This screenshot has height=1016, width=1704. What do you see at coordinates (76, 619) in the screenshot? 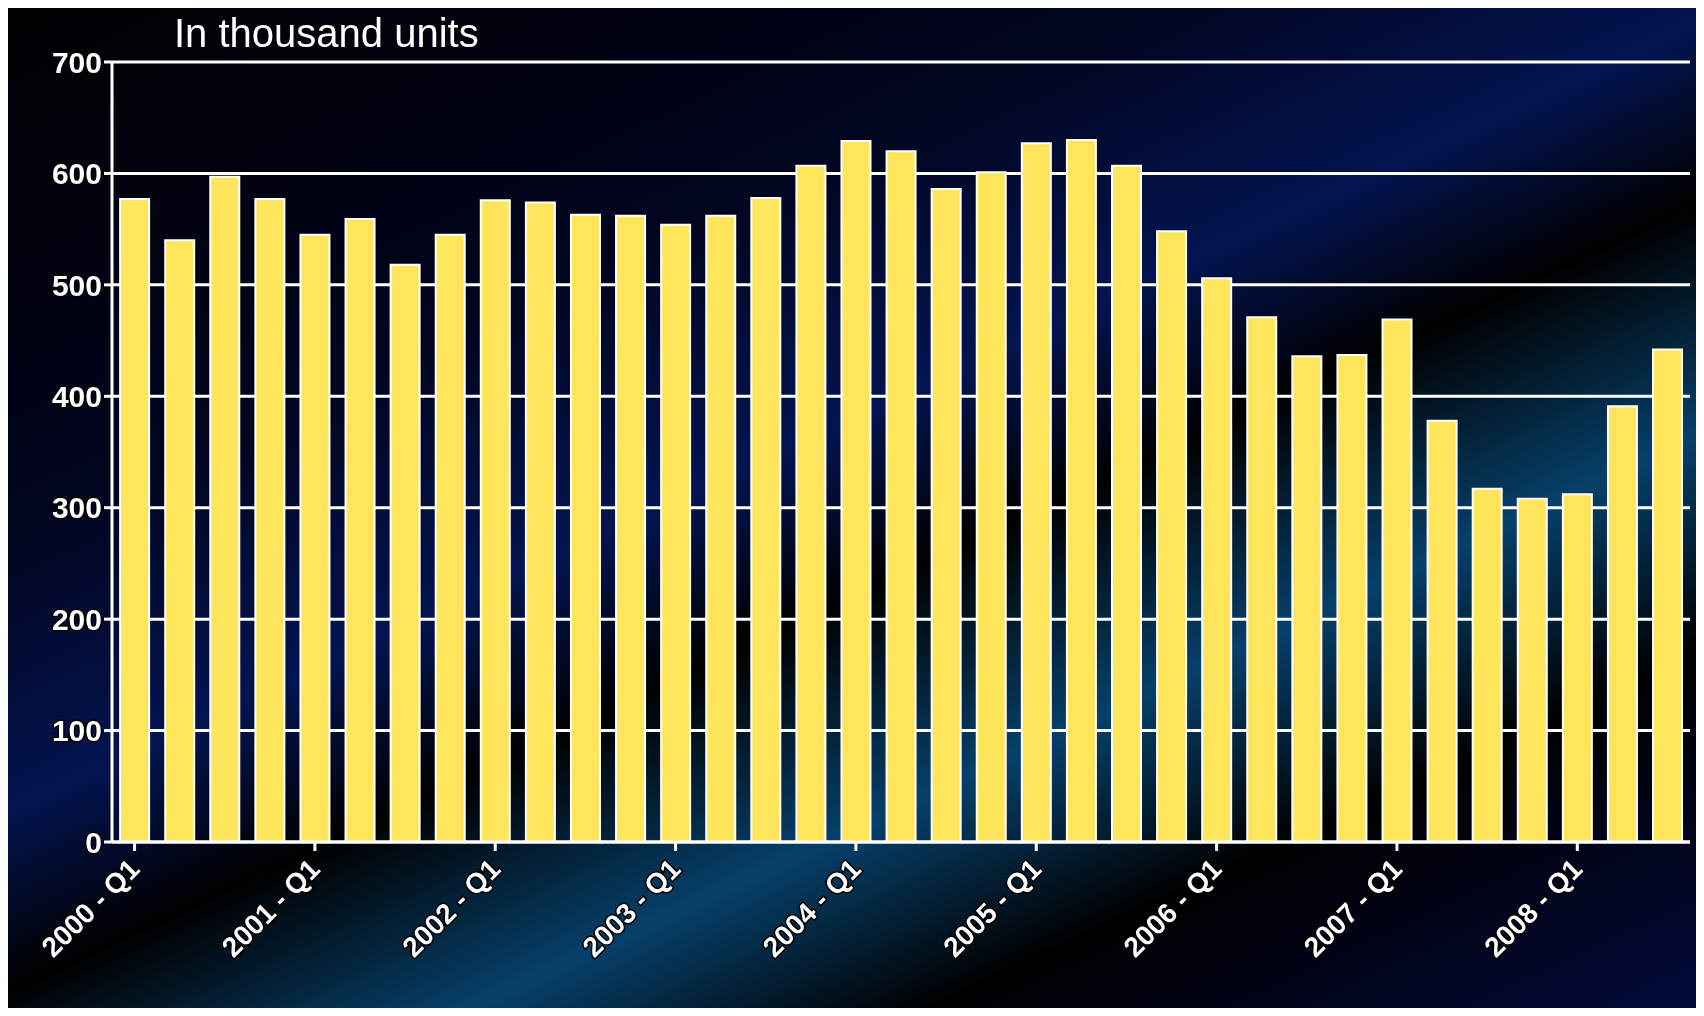
I see `y-tick-label: 200` at bounding box center [76, 619].